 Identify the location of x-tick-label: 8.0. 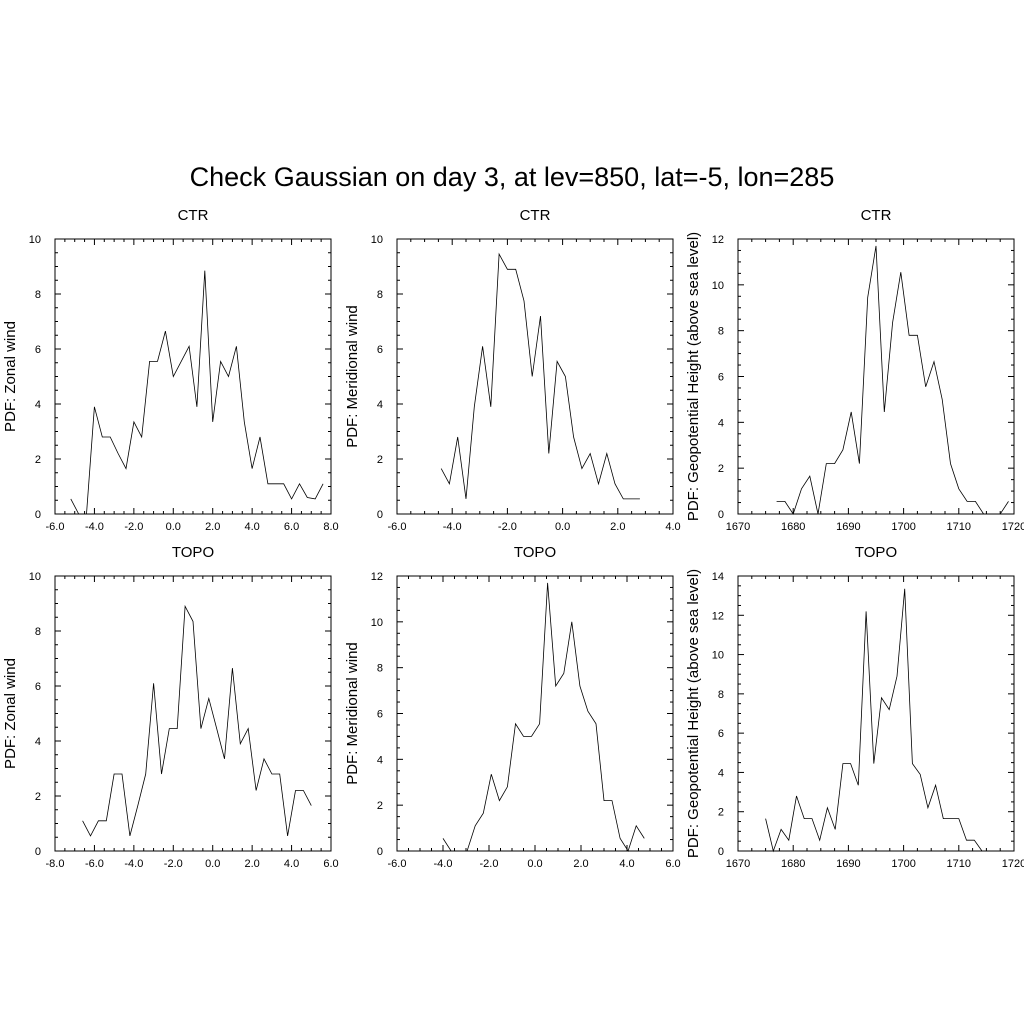
(330, 527).